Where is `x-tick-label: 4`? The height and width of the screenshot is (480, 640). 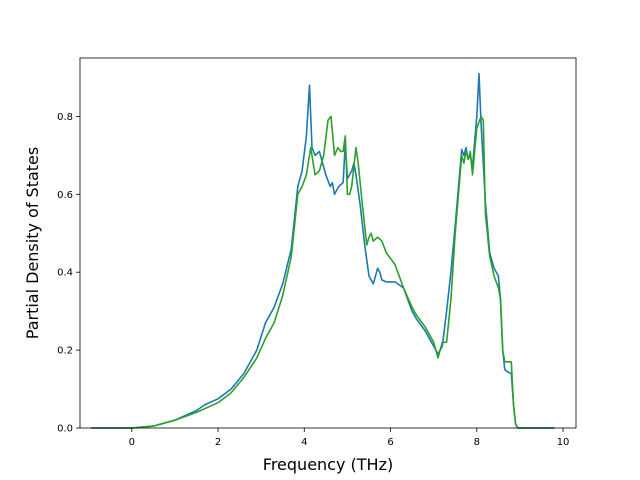
x-tick-label: 4 is located at coordinates (304, 442).